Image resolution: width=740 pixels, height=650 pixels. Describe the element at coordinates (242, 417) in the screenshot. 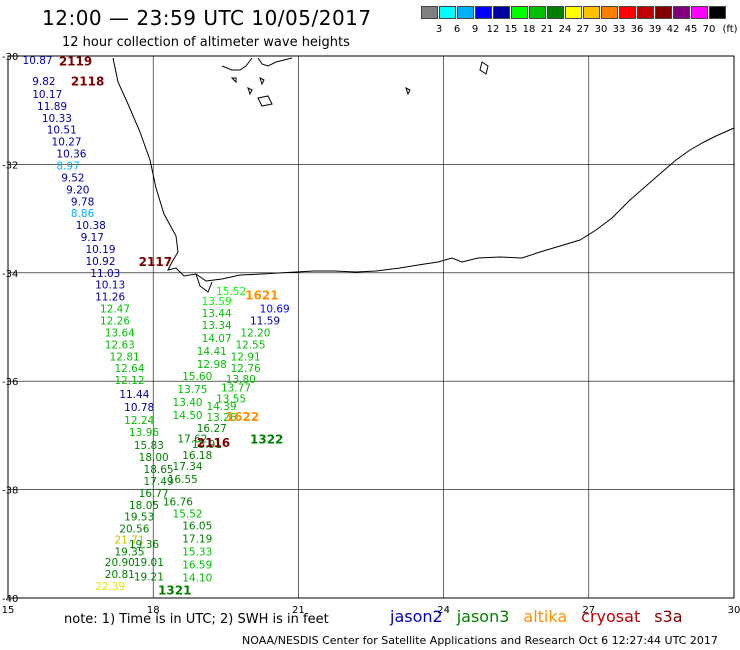

I see `pass-time-label: 1622` at that location.